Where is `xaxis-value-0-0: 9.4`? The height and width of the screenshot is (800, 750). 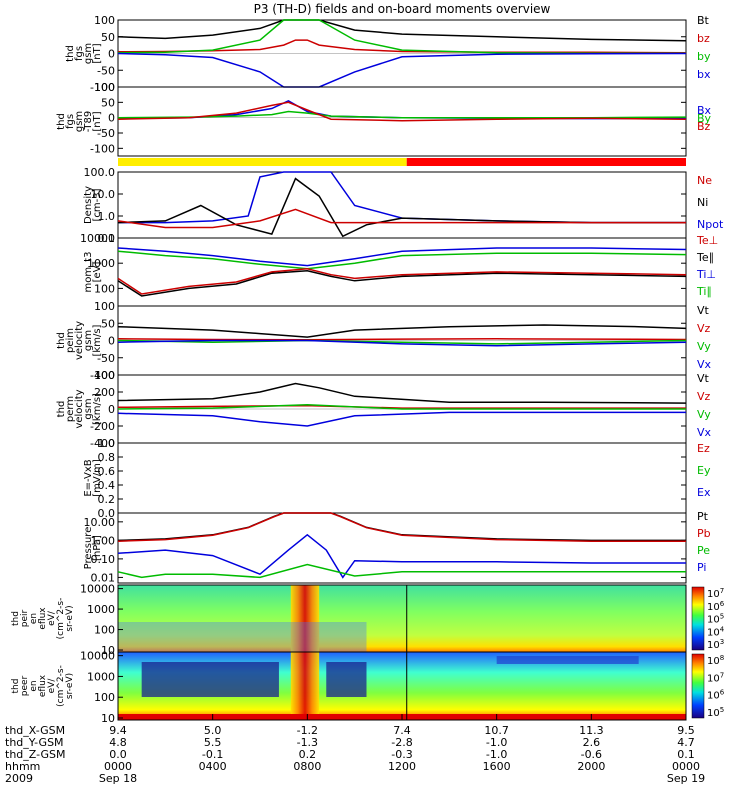
xaxis-value-0-0: 9.4 is located at coordinates (118, 730).